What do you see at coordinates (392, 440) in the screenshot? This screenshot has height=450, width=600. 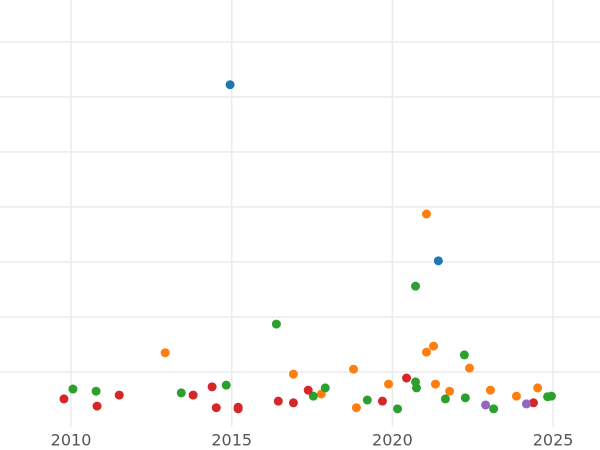 I see `x-tick-label: 2020` at bounding box center [392, 440].